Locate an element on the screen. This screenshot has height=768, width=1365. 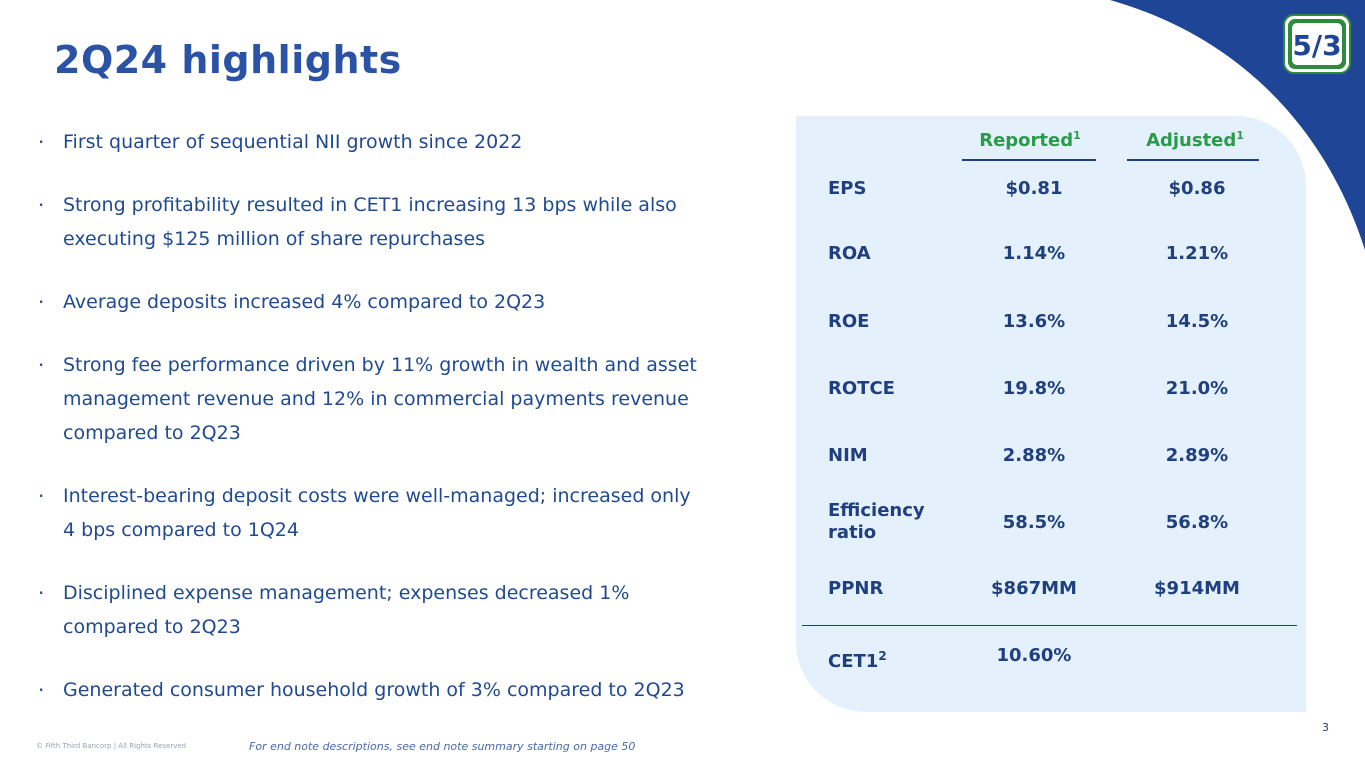
row-label-rotce: ROTCE is located at coordinates (861, 388).